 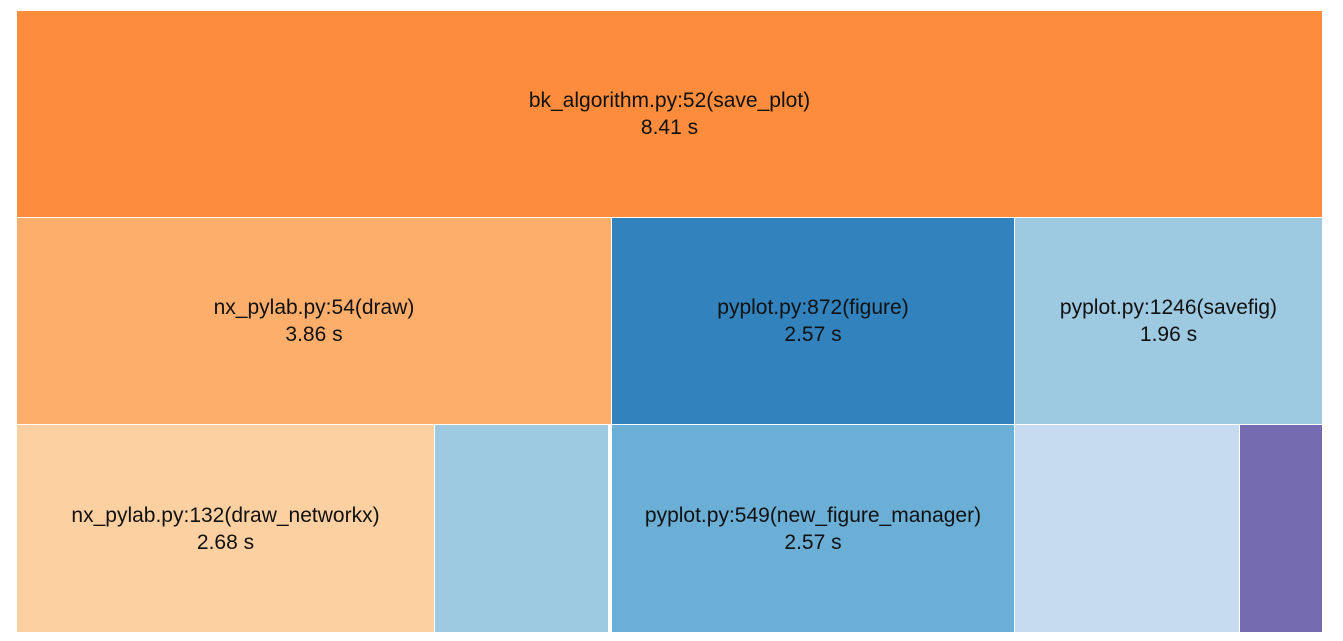 What do you see at coordinates (225, 528) in the screenshot?
I see `treemap-cell-draw-networkx: nx_pylab.py:132(draw_networkx) 2.68 s` at bounding box center [225, 528].